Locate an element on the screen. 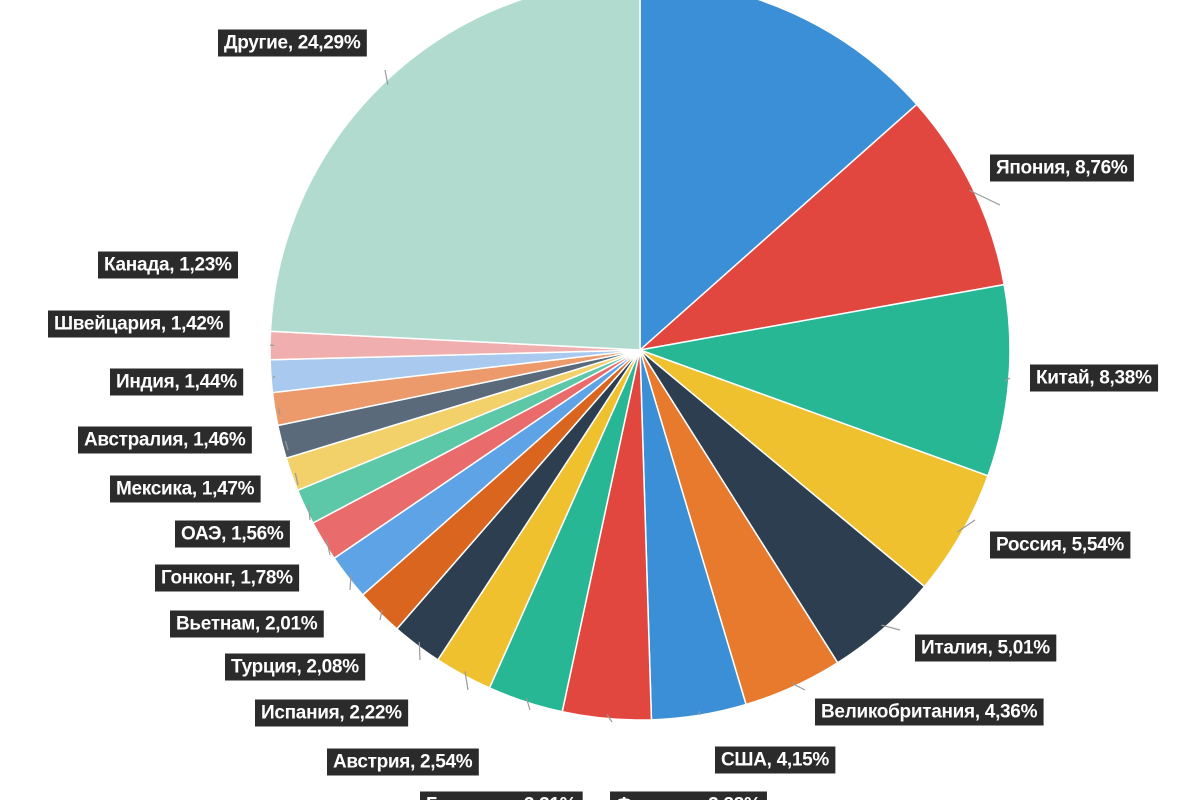  slice-label-Австрия: Австрия, 2,54% is located at coordinates (403, 762).